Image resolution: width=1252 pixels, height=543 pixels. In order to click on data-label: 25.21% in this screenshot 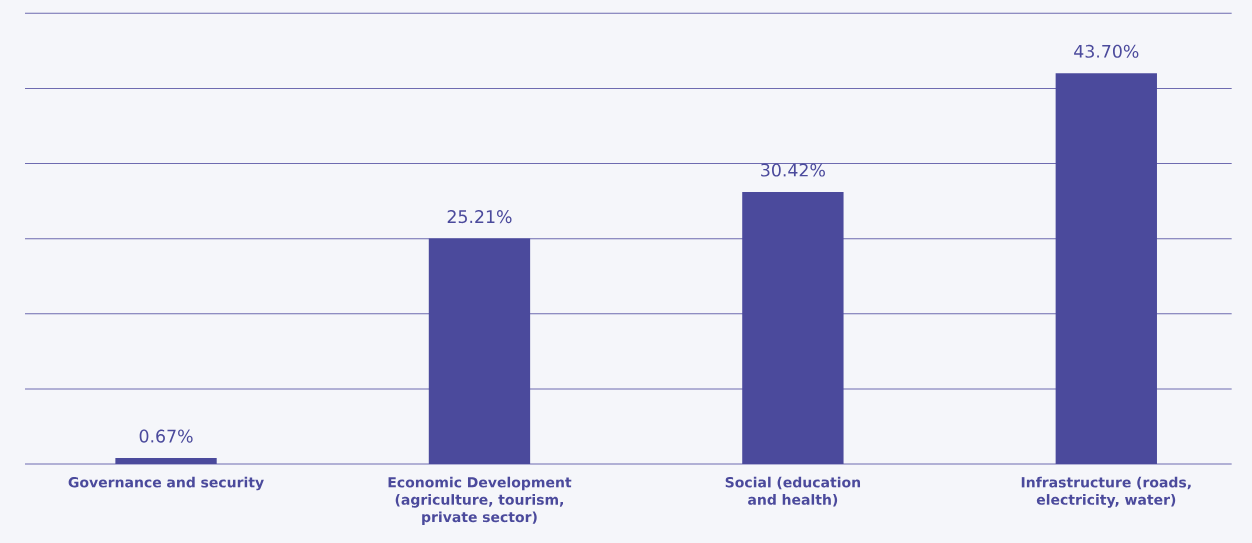, I will do `click(479, 217)`.